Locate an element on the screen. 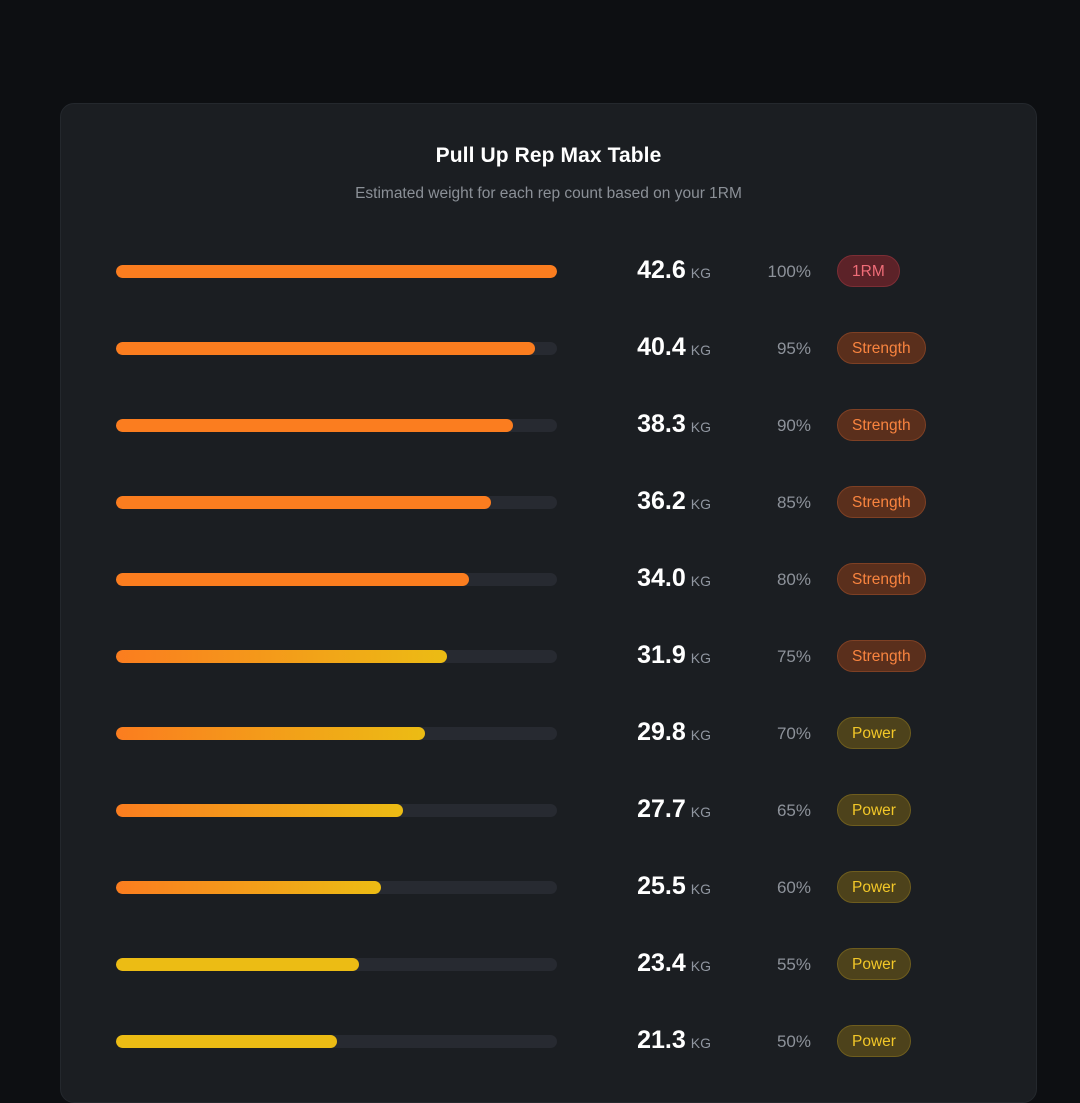  table-row: 23.4 KG 55% Power is located at coordinates (548, 965).